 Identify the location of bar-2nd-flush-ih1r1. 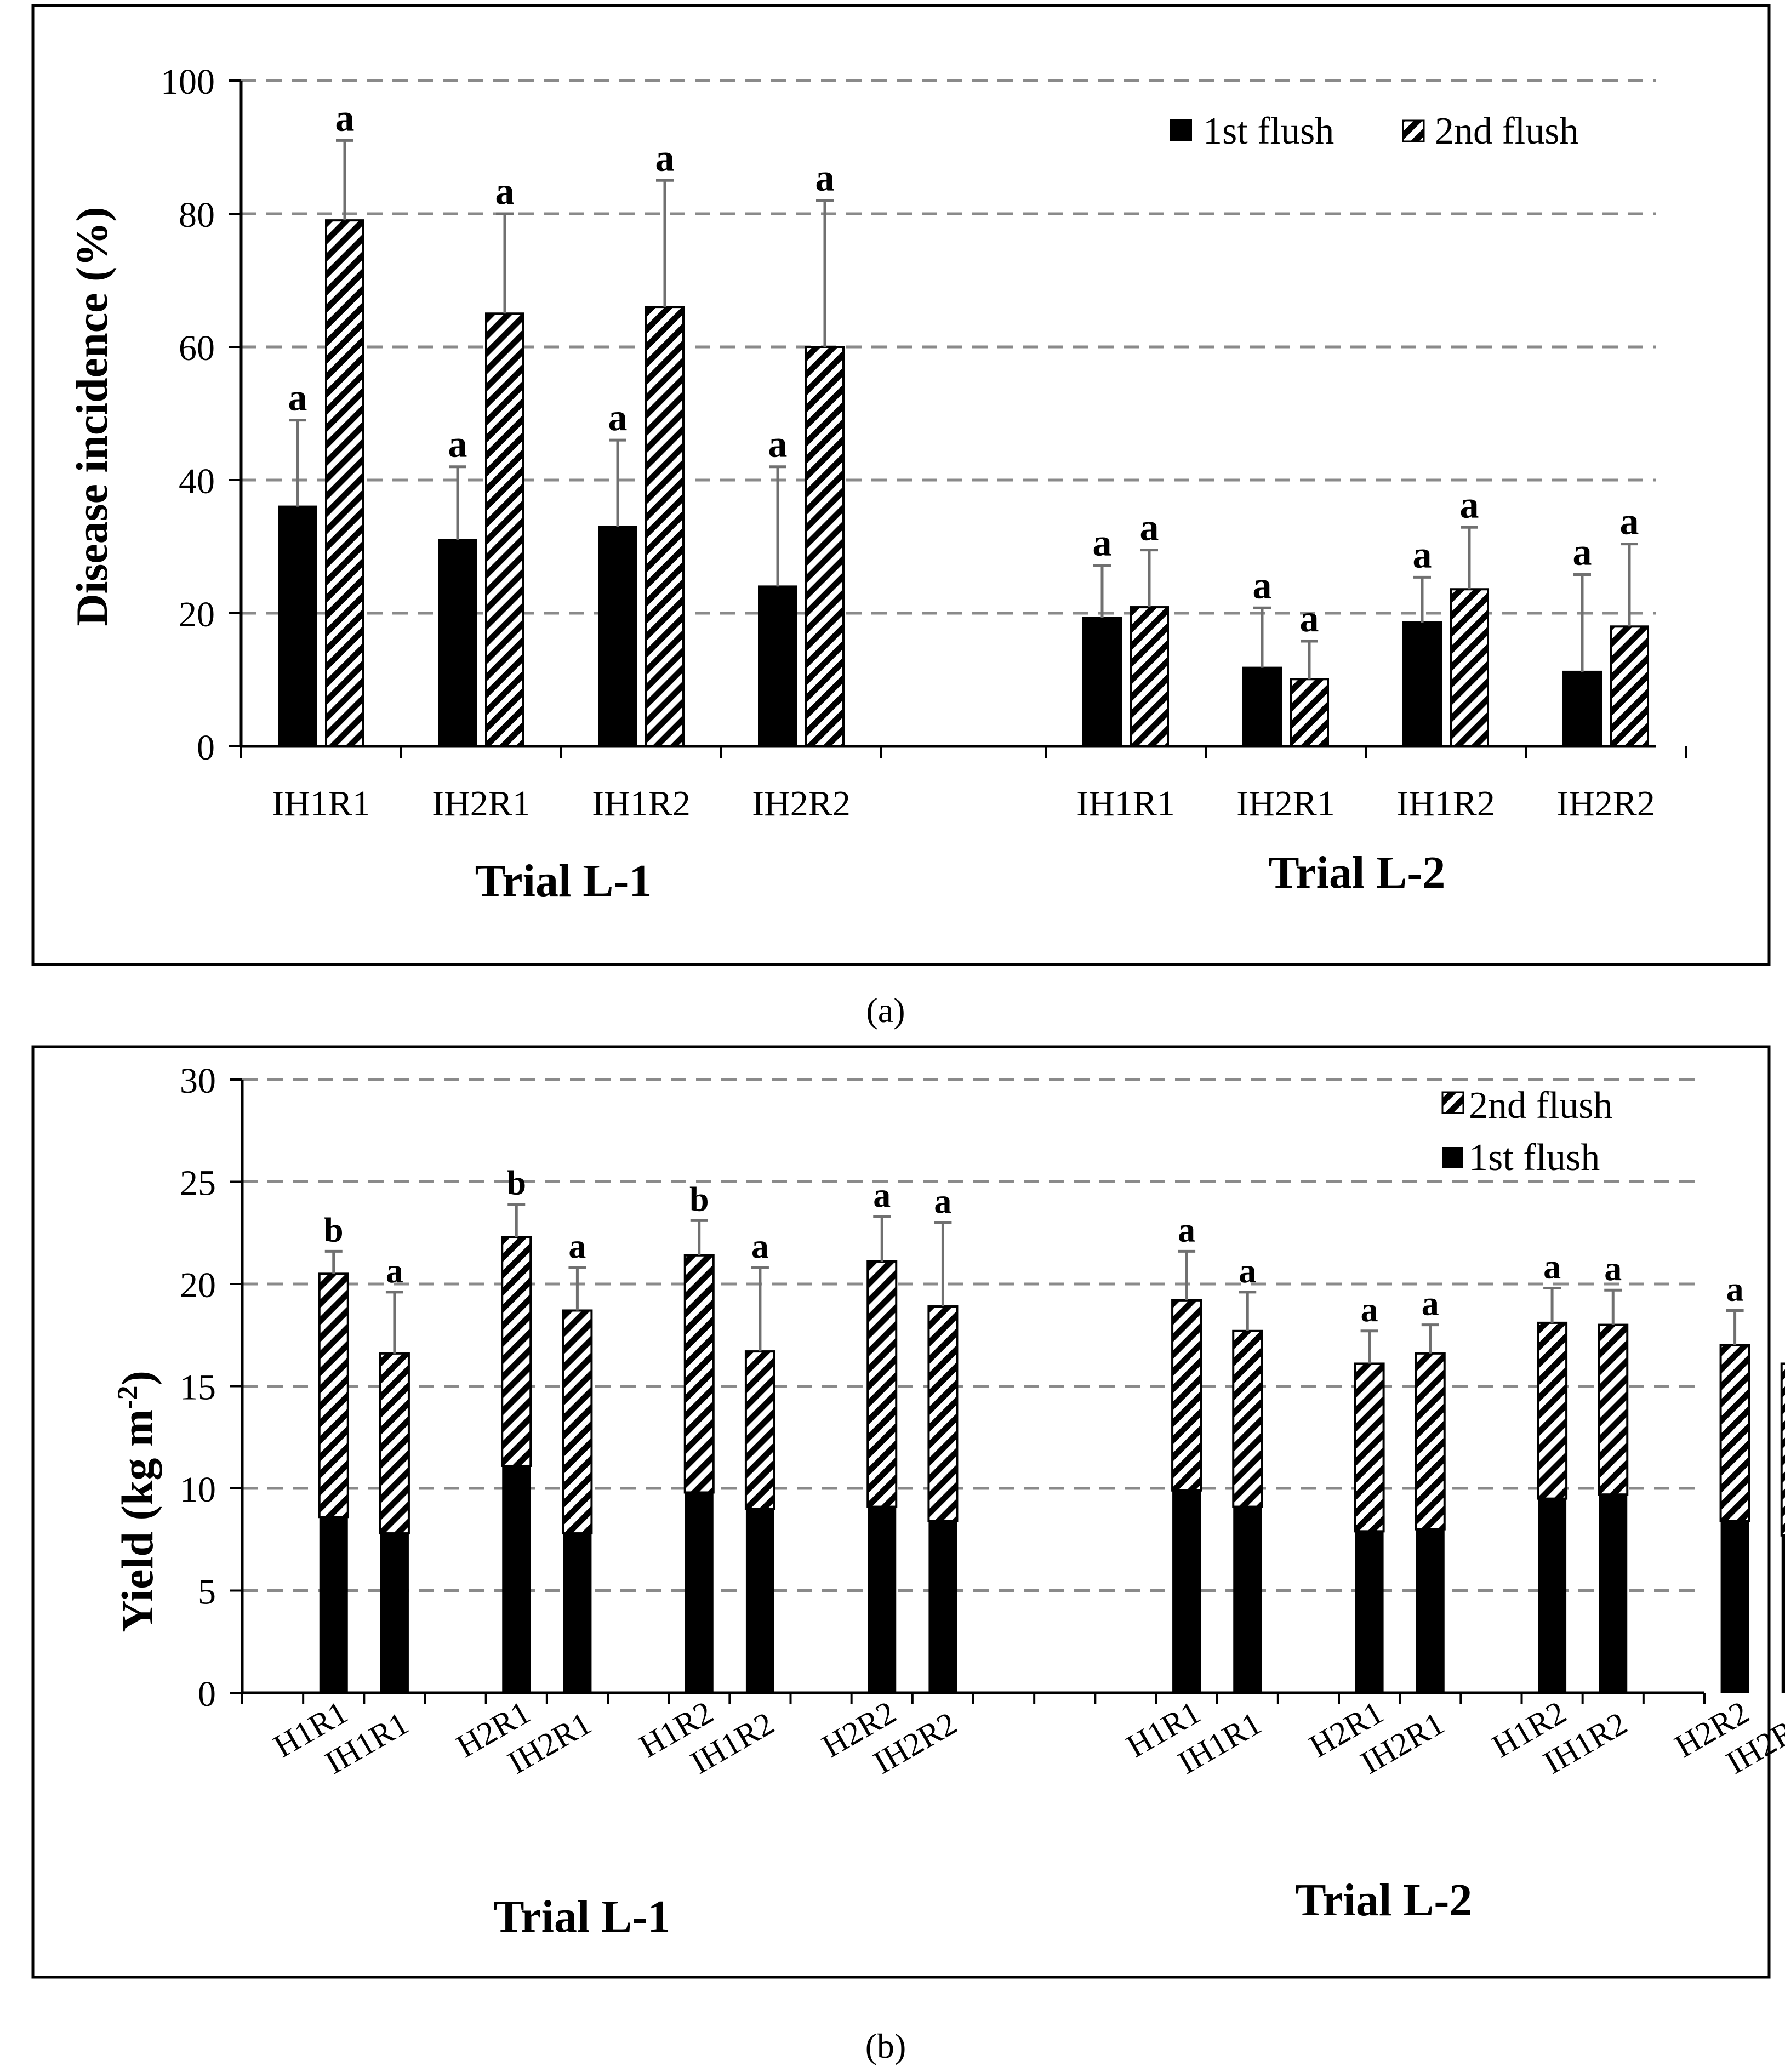
(344, 483).